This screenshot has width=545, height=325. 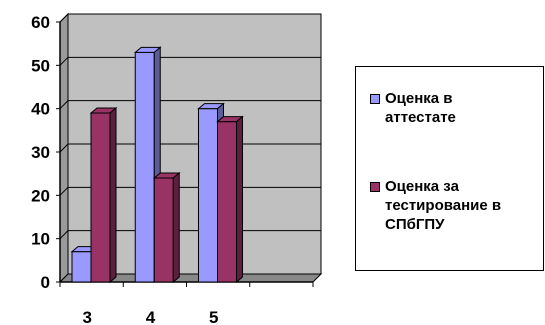 What do you see at coordinates (420, 108) in the screenshot?
I see `legend-label-certificate: Оценка в аттестате` at bounding box center [420, 108].